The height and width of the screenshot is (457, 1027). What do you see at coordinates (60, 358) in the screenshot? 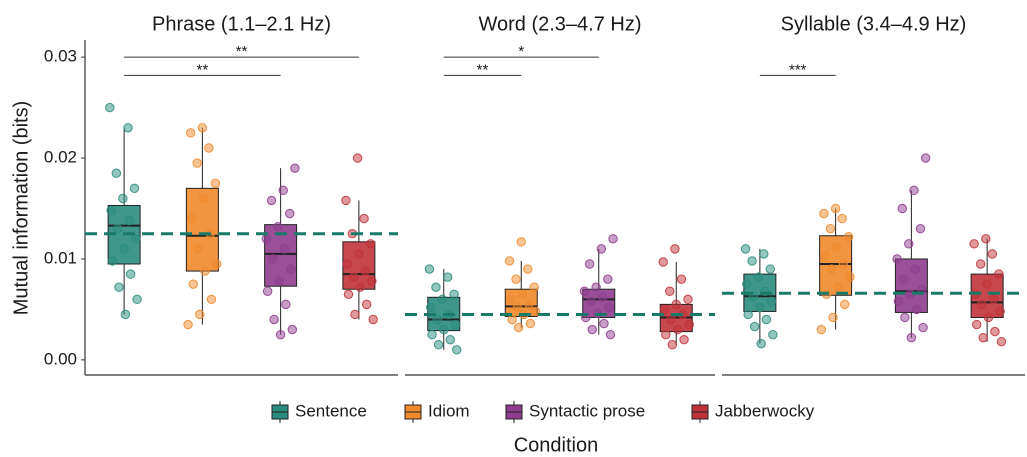
I see `y-tick-label: 0.00` at bounding box center [60, 358].